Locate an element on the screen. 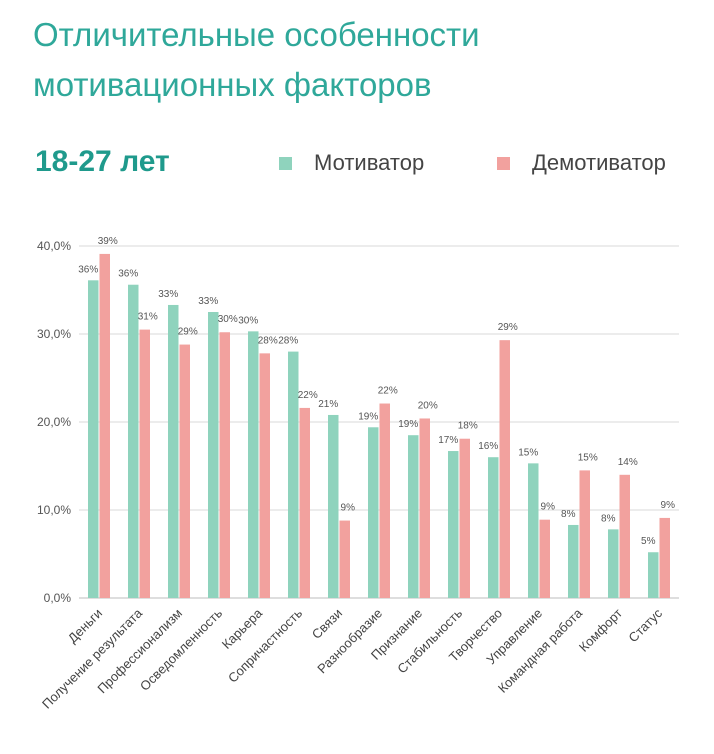 This screenshot has height=754, width=714. x-tick-label: Связи is located at coordinates (327, 624).